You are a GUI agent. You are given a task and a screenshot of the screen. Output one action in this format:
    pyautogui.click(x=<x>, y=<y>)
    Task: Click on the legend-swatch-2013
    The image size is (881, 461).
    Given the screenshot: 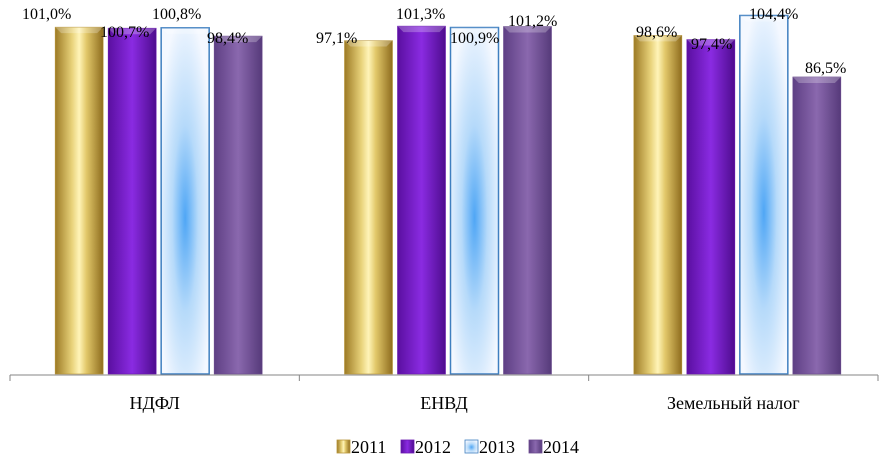 What is the action you would take?
    pyautogui.click(x=471, y=446)
    